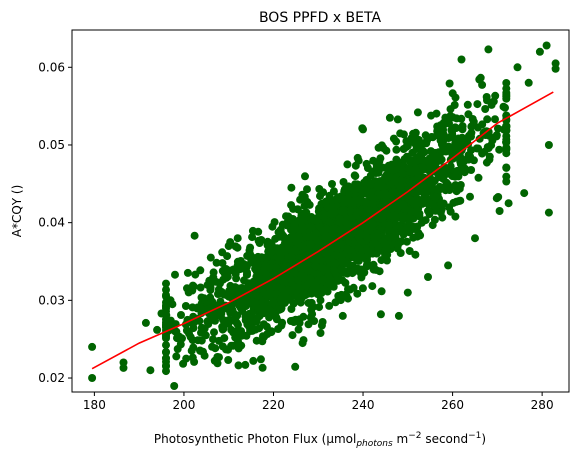 The image size is (576, 462). I want to click on y-axis-label: A*CQY (), so click(17, 211).